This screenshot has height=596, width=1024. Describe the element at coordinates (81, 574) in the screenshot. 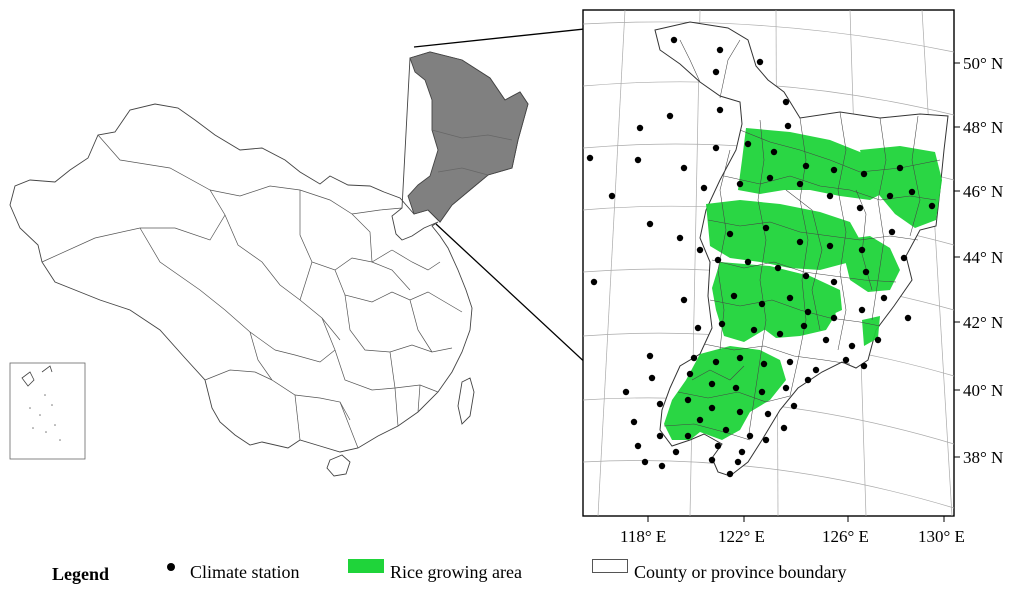

I see `legend-title: Legend` at that location.